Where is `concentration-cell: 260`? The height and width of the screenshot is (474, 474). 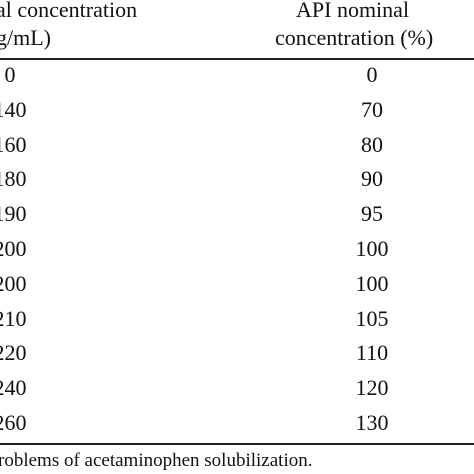 concentration-cell: 260 is located at coordinates (13, 422).